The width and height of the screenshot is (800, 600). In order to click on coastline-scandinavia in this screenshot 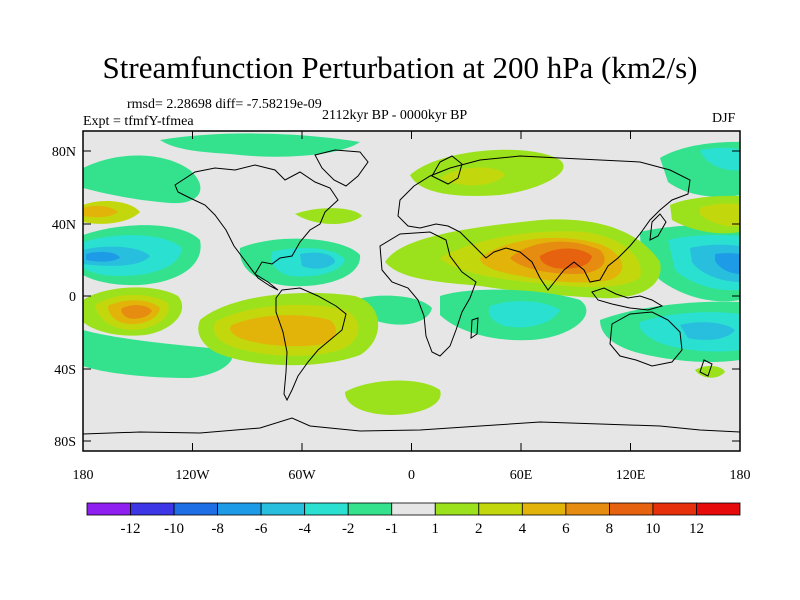, I will do `click(447, 170)`.